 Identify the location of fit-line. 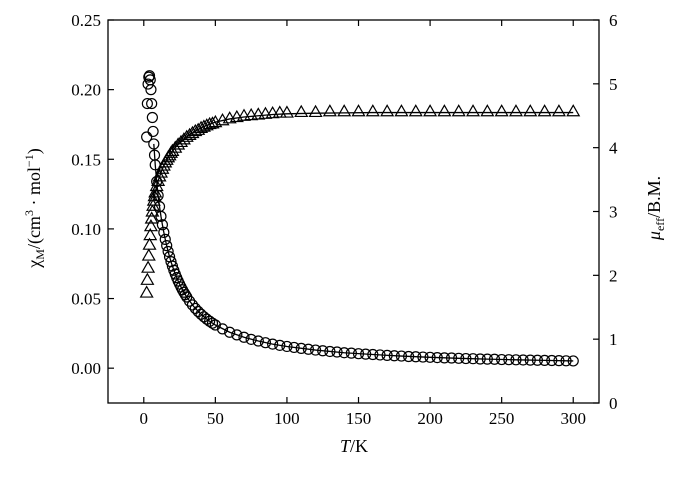
(363, 156).